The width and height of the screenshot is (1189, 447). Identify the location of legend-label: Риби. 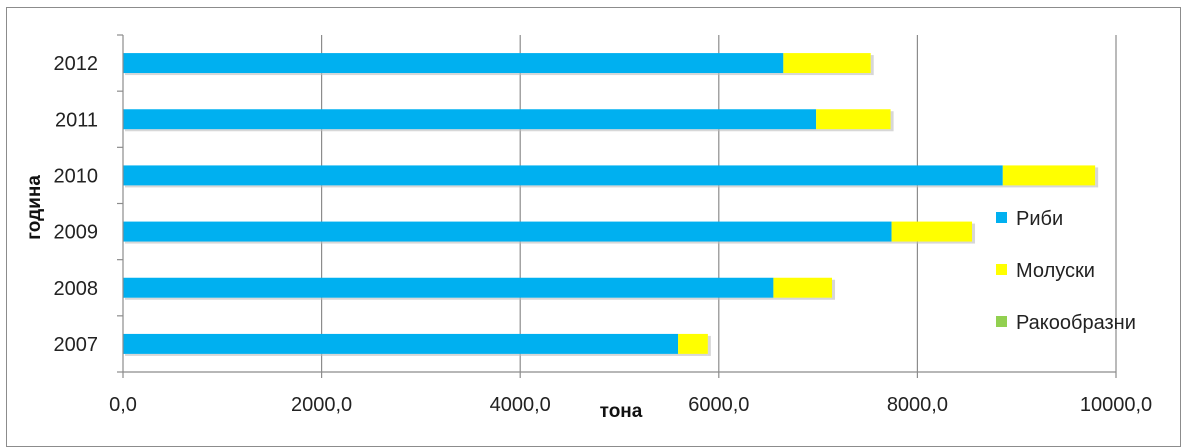
(1039, 219).